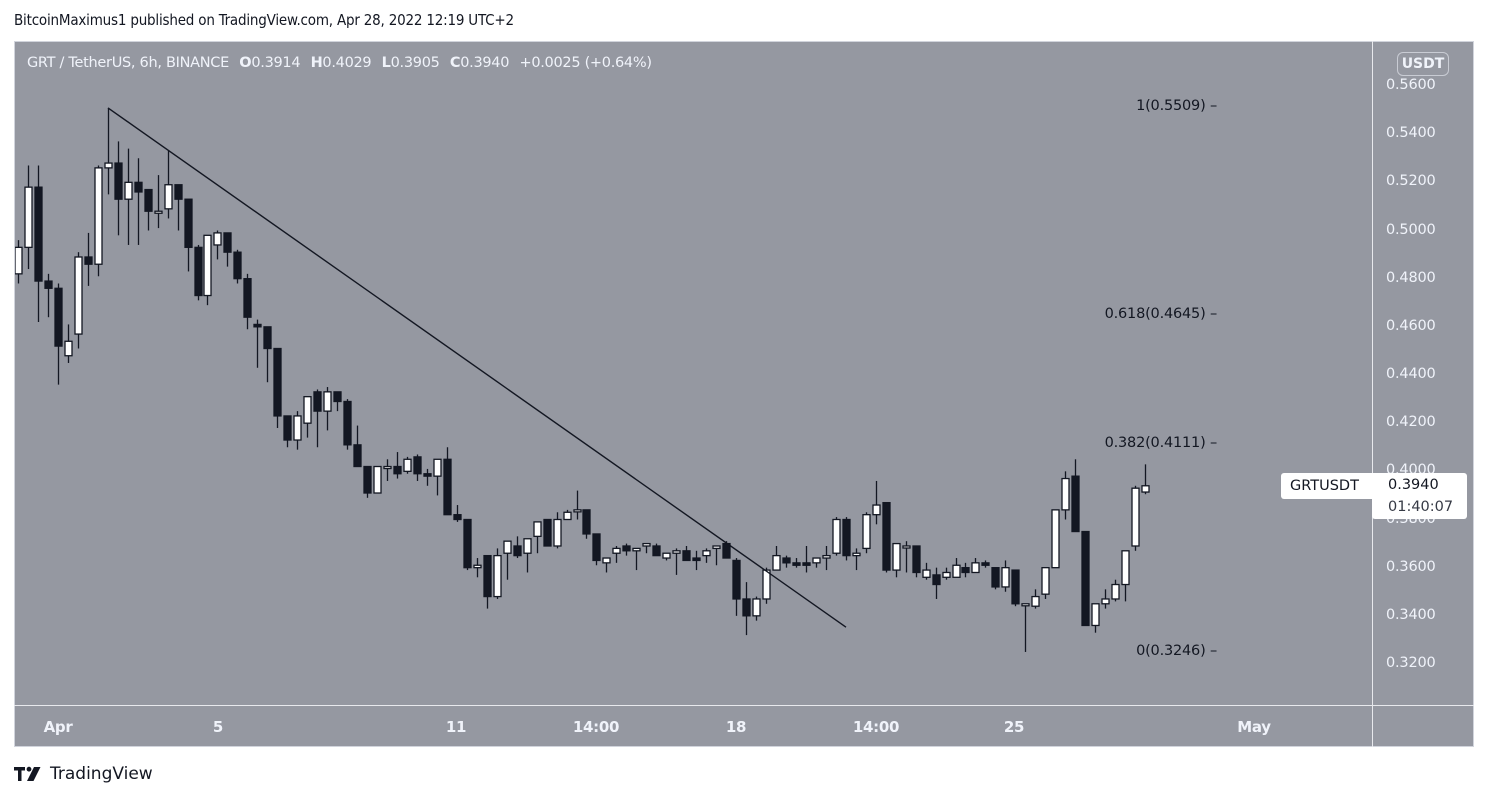 The width and height of the screenshot is (1489, 800). What do you see at coordinates (1254, 727) in the screenshot?
I see `time-tick-label: May` at bounding box center [1254, 727].